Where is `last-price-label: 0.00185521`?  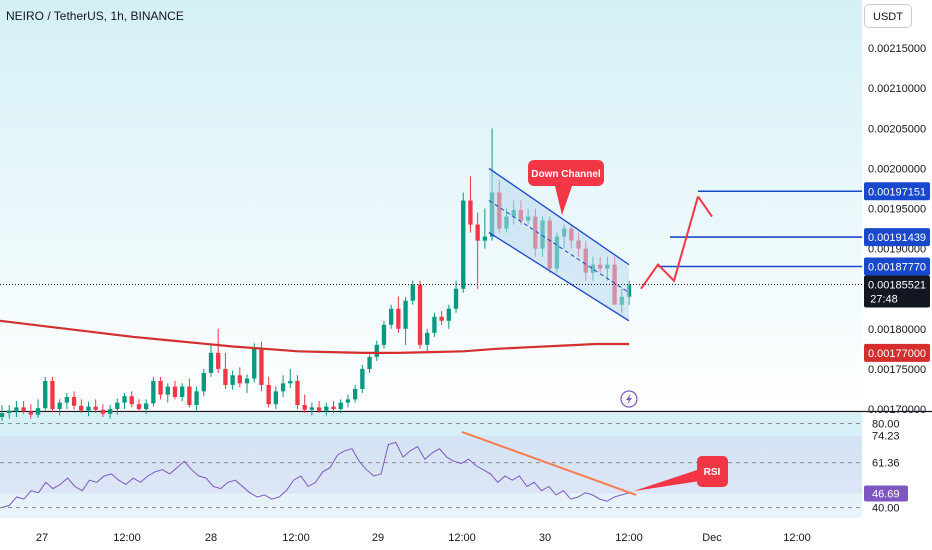
last-price-label: 0.00185521 is located at coordinates (897, 286).